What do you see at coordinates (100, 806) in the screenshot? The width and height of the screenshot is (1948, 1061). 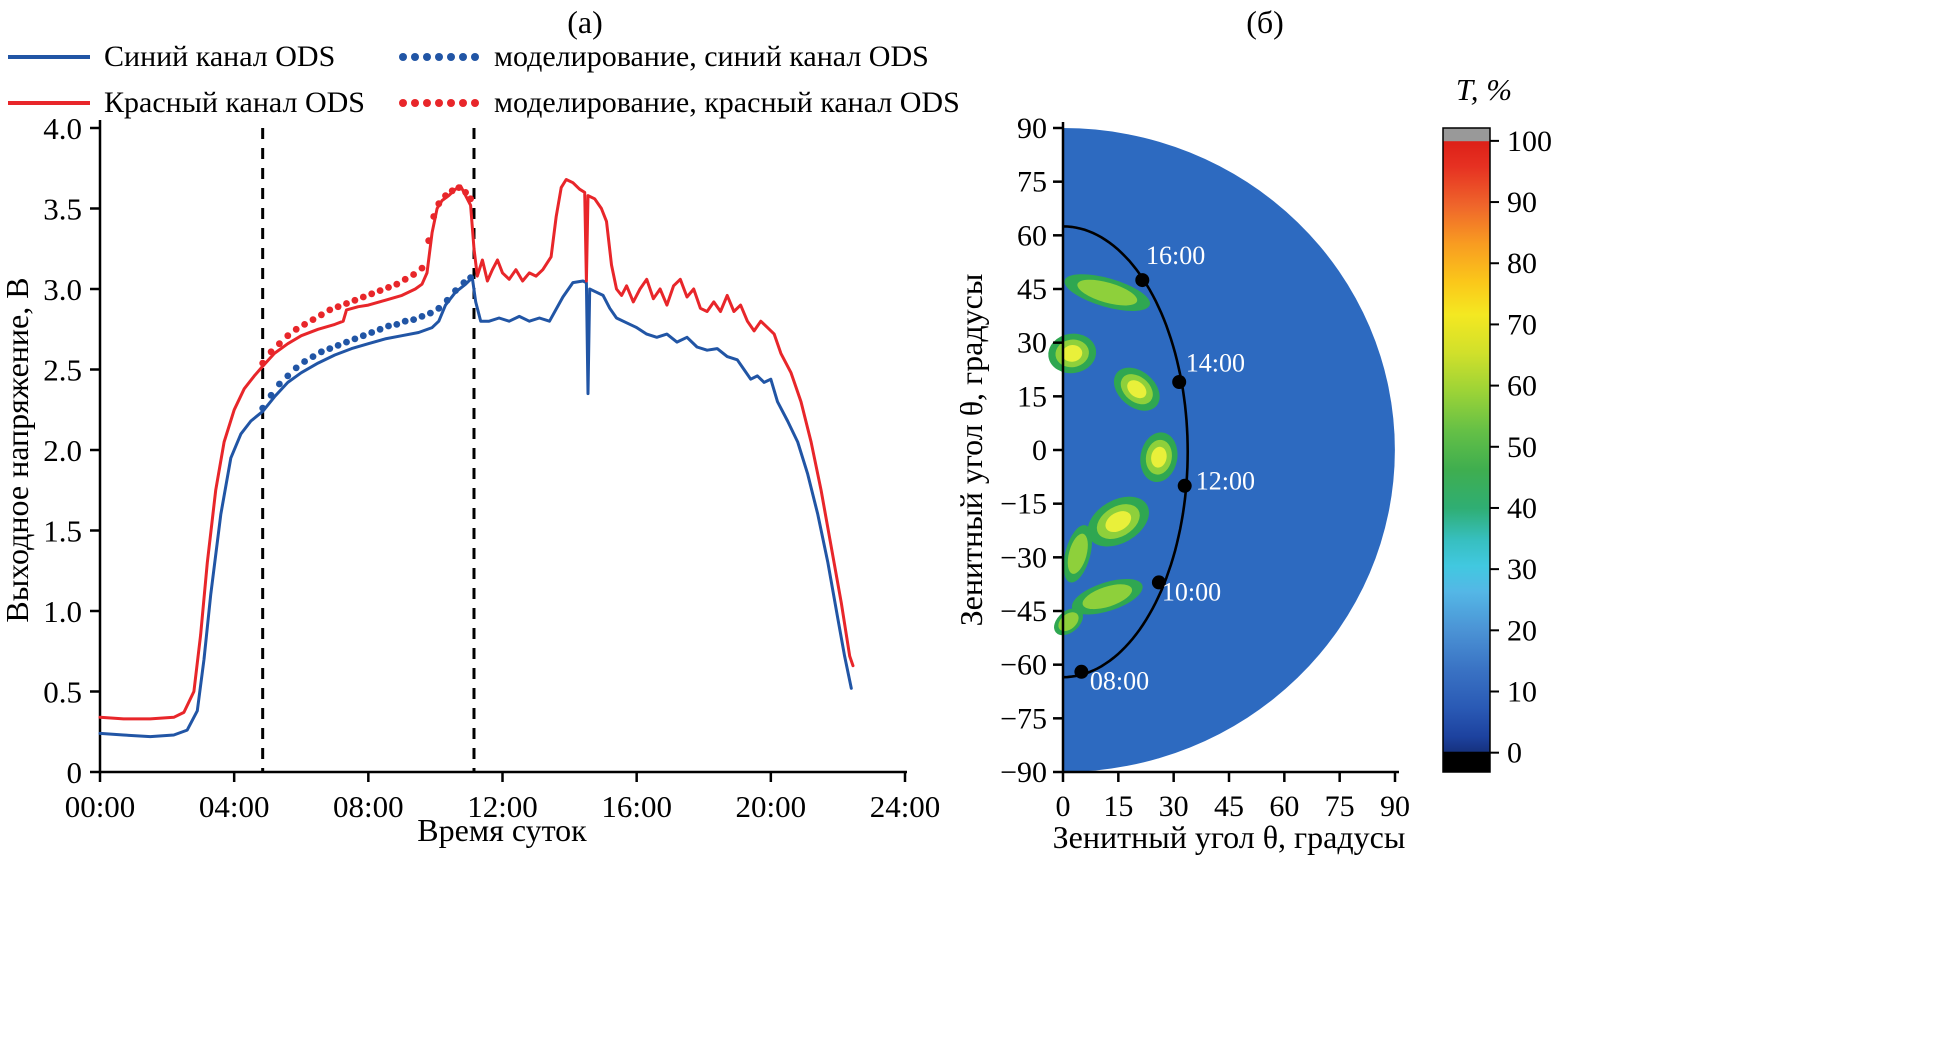 I see `svg-text: 00:00` at bounding box center [100, 806].